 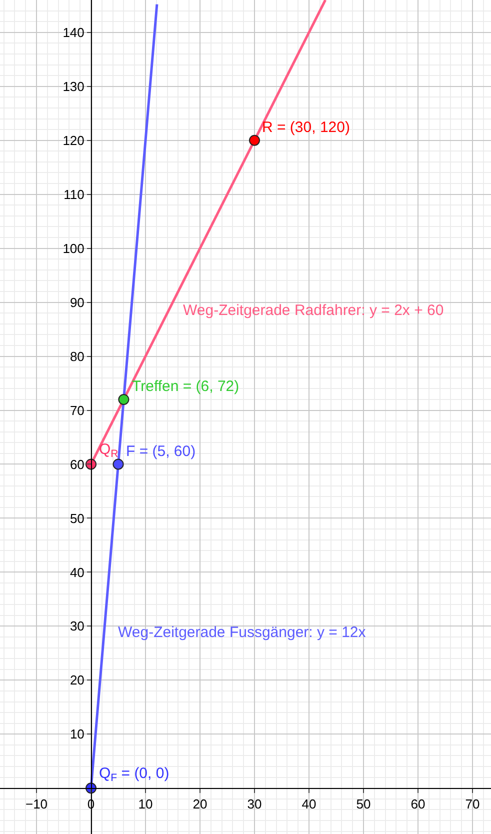 What do you see at coordinates (73, 140) in the screenshot?
I see `y-tick-label: 120` at bounding box center [73, 140].